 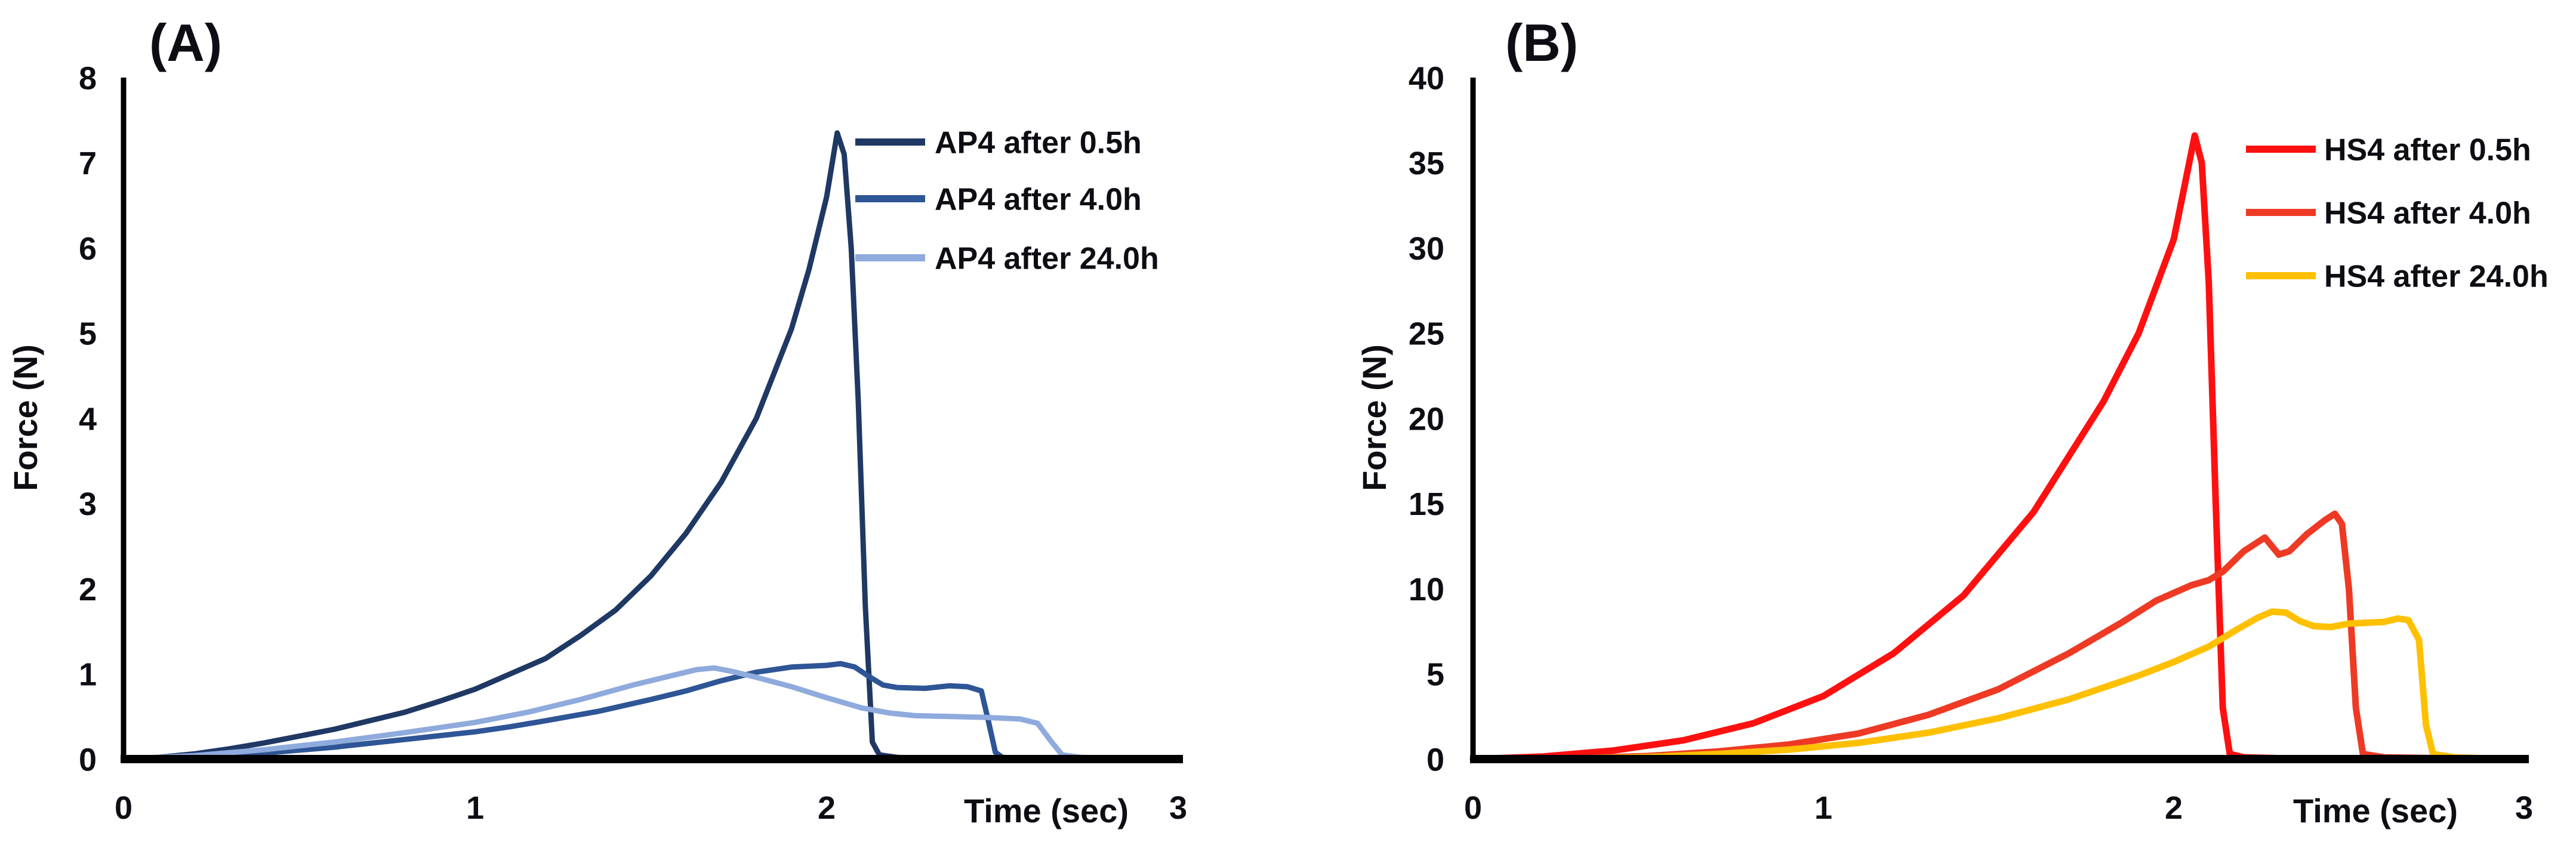 I want to click on y-tick-label: 30, so click(x=1426, y=249).